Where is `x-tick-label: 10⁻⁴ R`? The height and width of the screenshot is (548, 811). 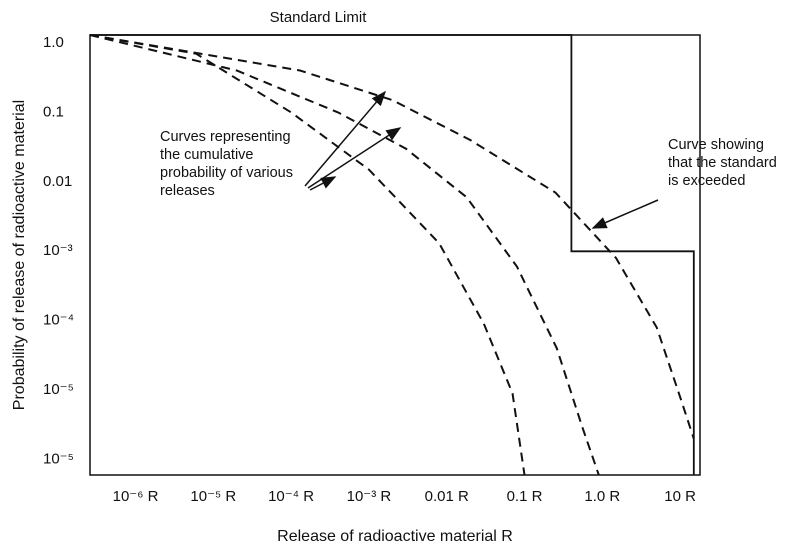
x-tick-label: 10⁻⁴ R is located at coordinates (291, 496).